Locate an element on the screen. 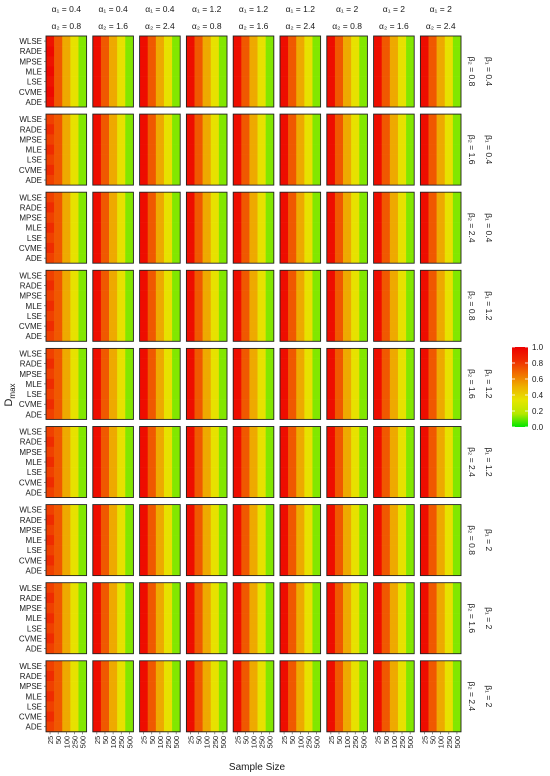 The width and height of the screenshot is (550, 776). column-facet-alpha1: α₁ = 2 is located at coordinates (394, 9).